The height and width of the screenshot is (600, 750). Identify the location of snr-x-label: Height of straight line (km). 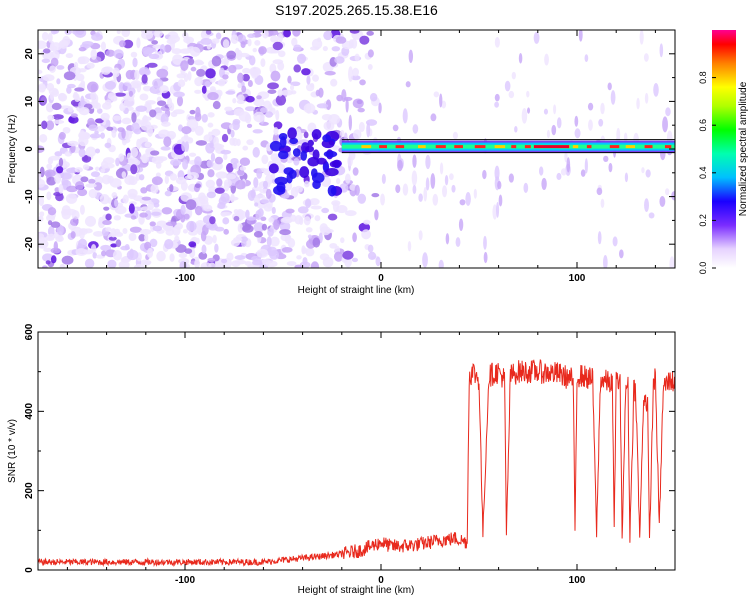
(356, 590).